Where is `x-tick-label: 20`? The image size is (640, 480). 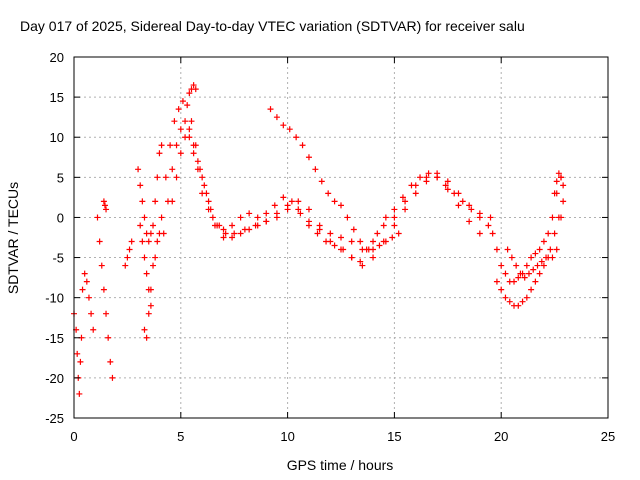
x-tick-label: 20 is located at coordinates (501, 436).